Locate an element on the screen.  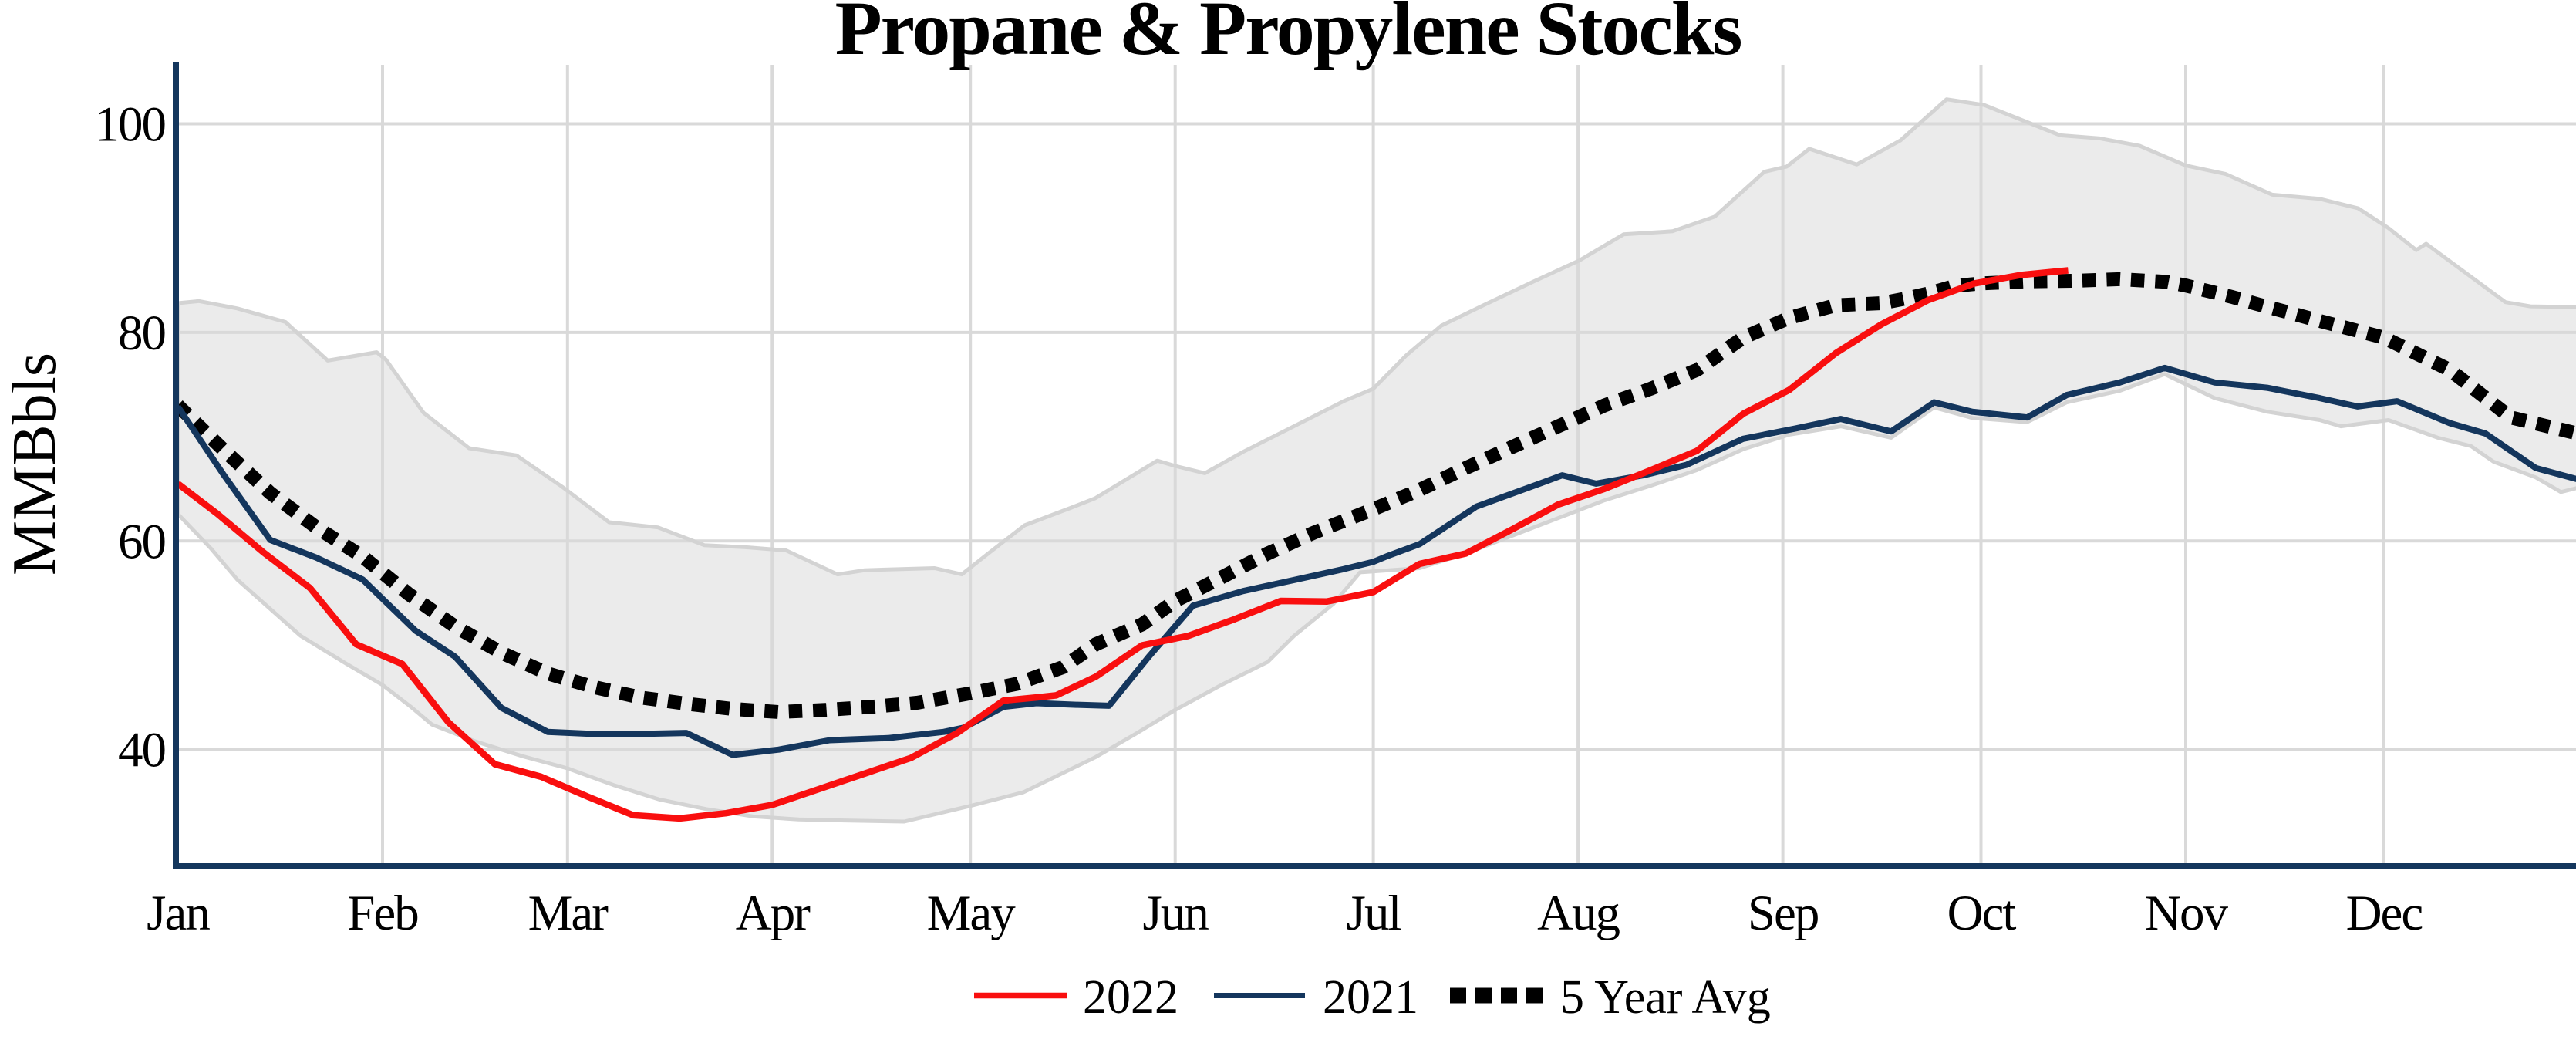
svg-text: Jun is located at coordinates (1176, 914).